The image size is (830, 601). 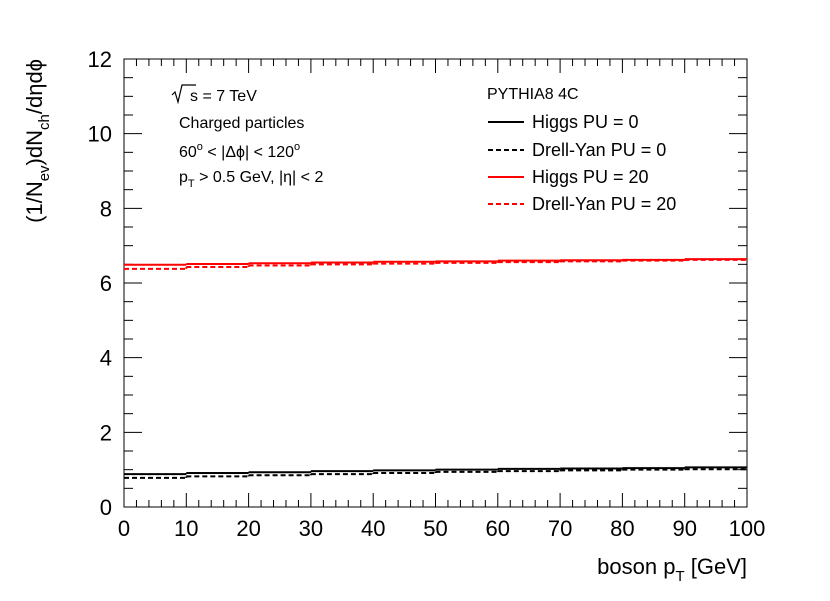 What do you see at coordinates (223, 96) in the screenshot?
I see `annotation-sqrt-s: s = 7 TeV` at bounding box center [223, 96].